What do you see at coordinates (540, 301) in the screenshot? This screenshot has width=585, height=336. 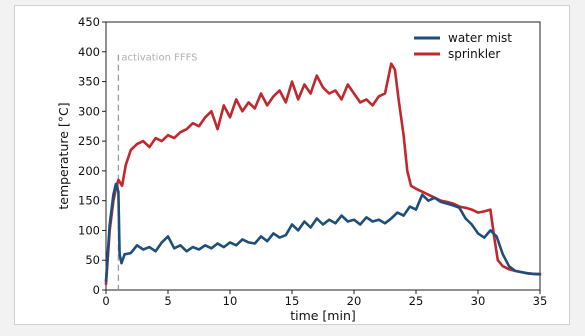 I see `x-tick-label: 35` at bounding box center [540, 301].